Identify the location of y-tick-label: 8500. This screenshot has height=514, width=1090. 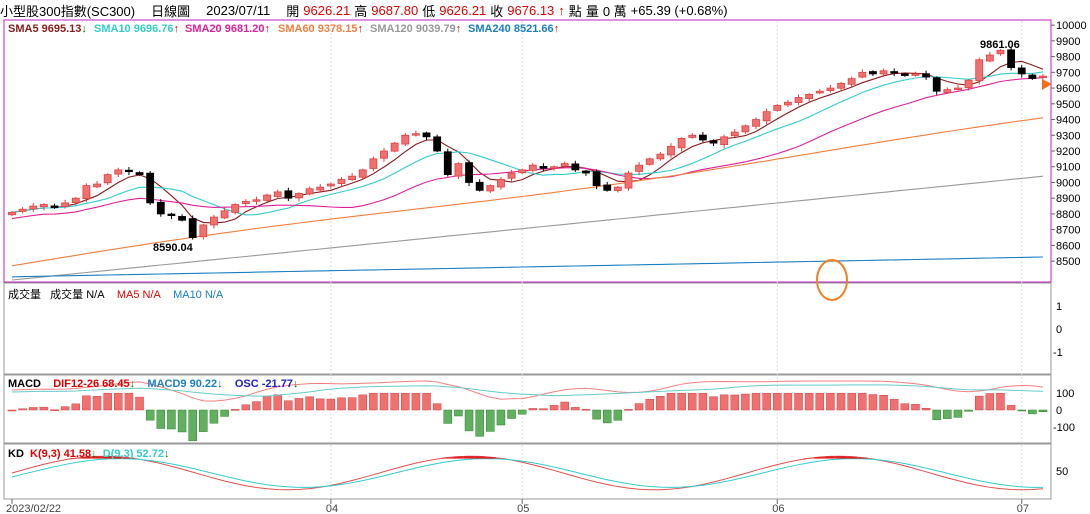
(1068, 262).